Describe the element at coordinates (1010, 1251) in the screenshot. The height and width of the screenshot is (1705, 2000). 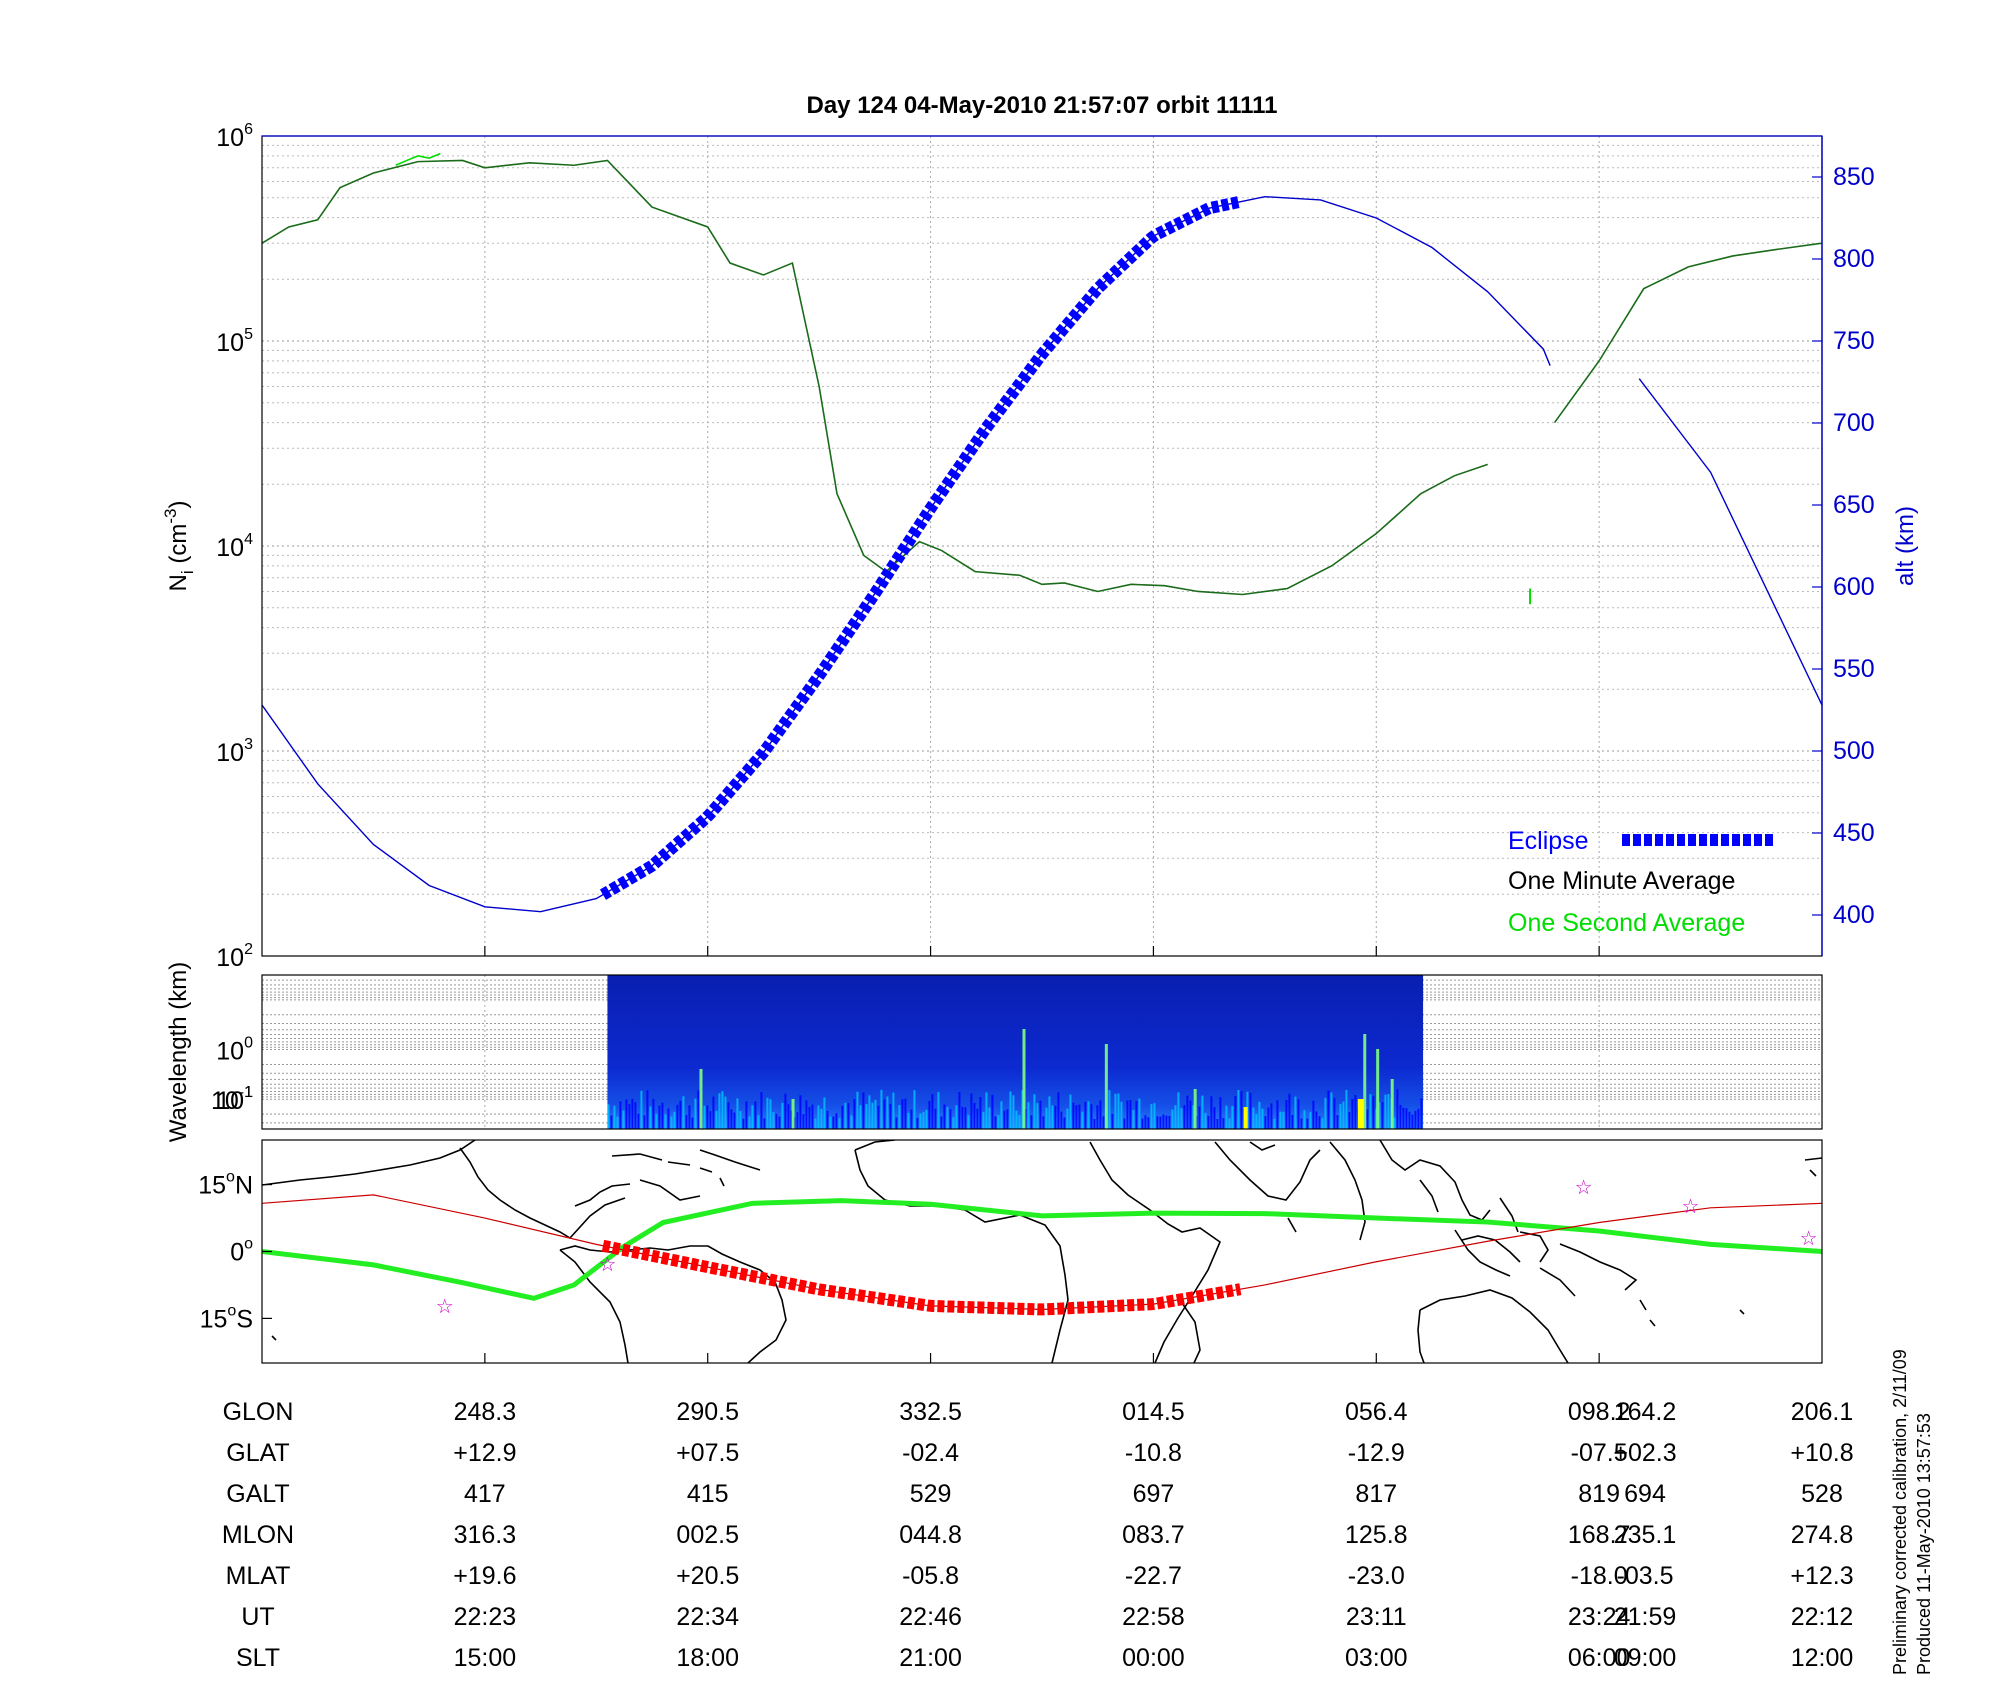
I see `ground-track-map-panel: ☆ ☆ ☆ ☆ ☆ 15oN 0o 15oS` at that location.